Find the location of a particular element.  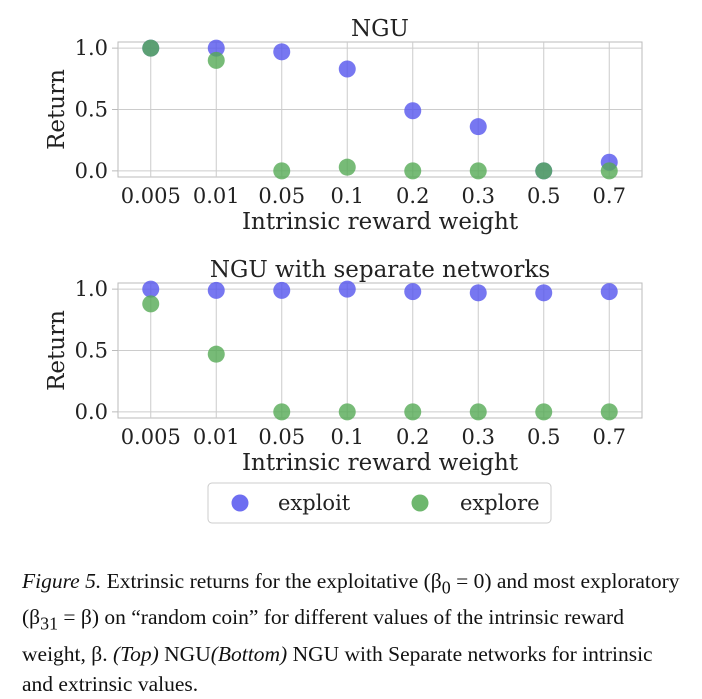

caption-bottom: (Bottom) is located at coordinates (249, 653).